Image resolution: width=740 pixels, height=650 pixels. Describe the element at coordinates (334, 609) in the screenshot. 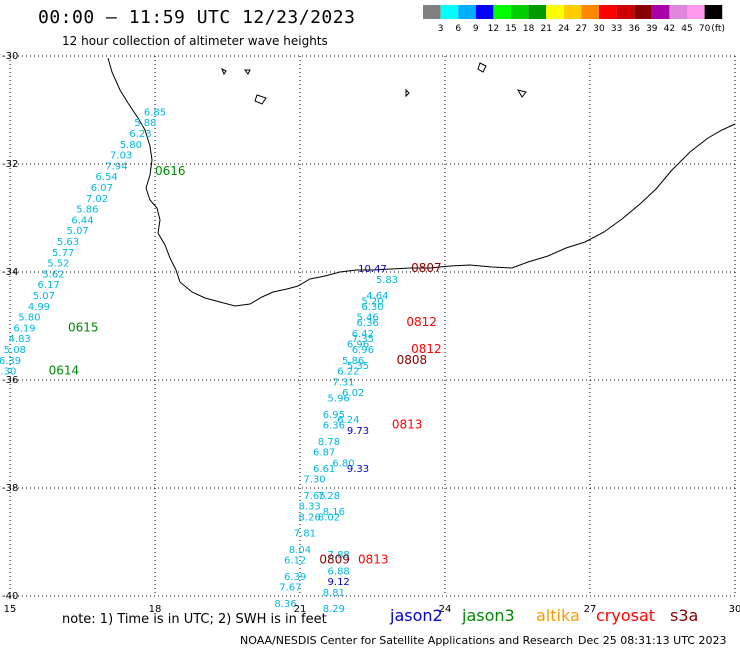

I see `wave-height-value: 8.29` at that location.